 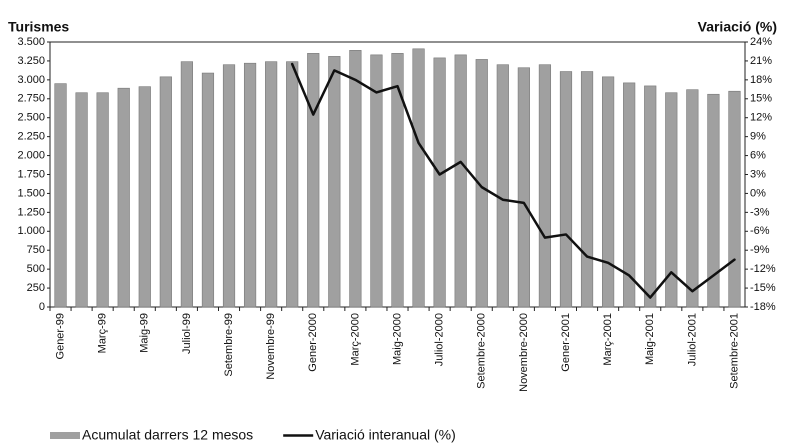 I want to click on y2-tick-label: -3%, so click(x=760, y=212).